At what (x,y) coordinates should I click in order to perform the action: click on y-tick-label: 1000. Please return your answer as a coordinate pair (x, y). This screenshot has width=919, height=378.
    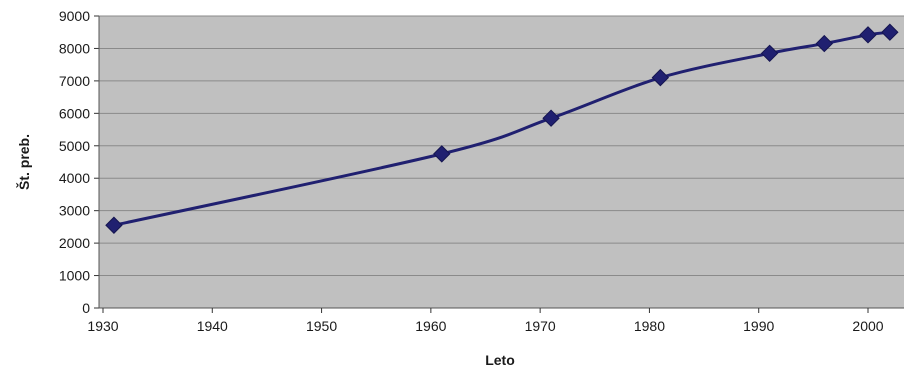
    Looking at the image, I should click on (74, 276).